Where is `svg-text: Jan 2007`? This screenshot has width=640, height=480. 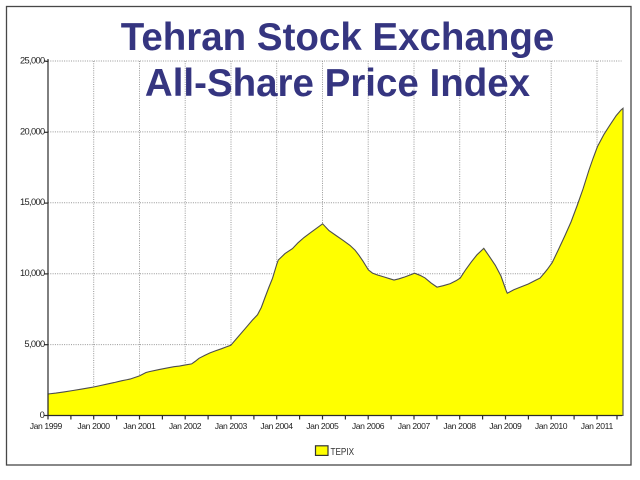 svg-text: Jan 2007 is located at coordinates (414, 426).